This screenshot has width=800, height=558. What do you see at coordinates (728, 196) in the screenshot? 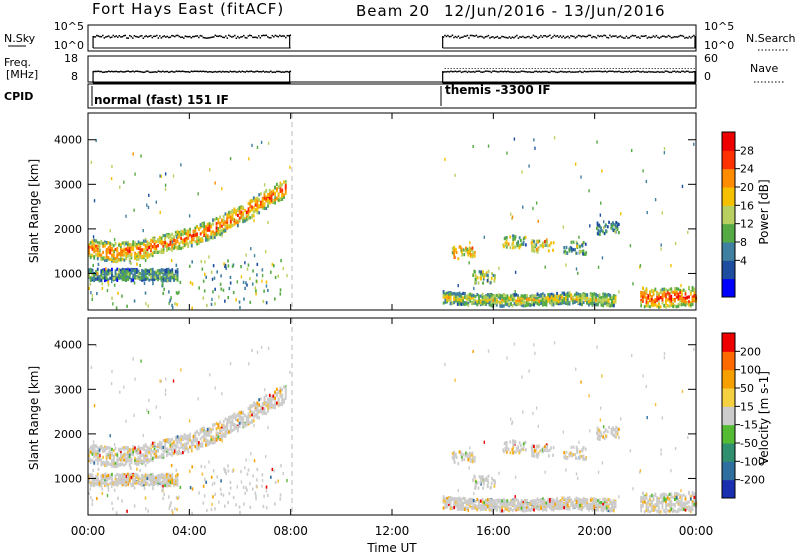
I see `colorbar-swatch` at bounding box center [728, 196].